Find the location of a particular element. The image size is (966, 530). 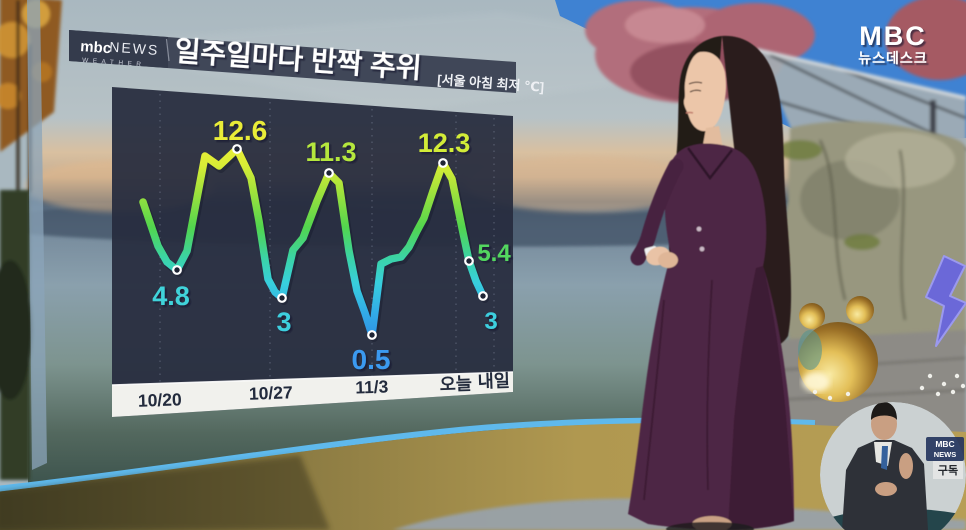

presenter-eye is located at coordinates (695, 91).